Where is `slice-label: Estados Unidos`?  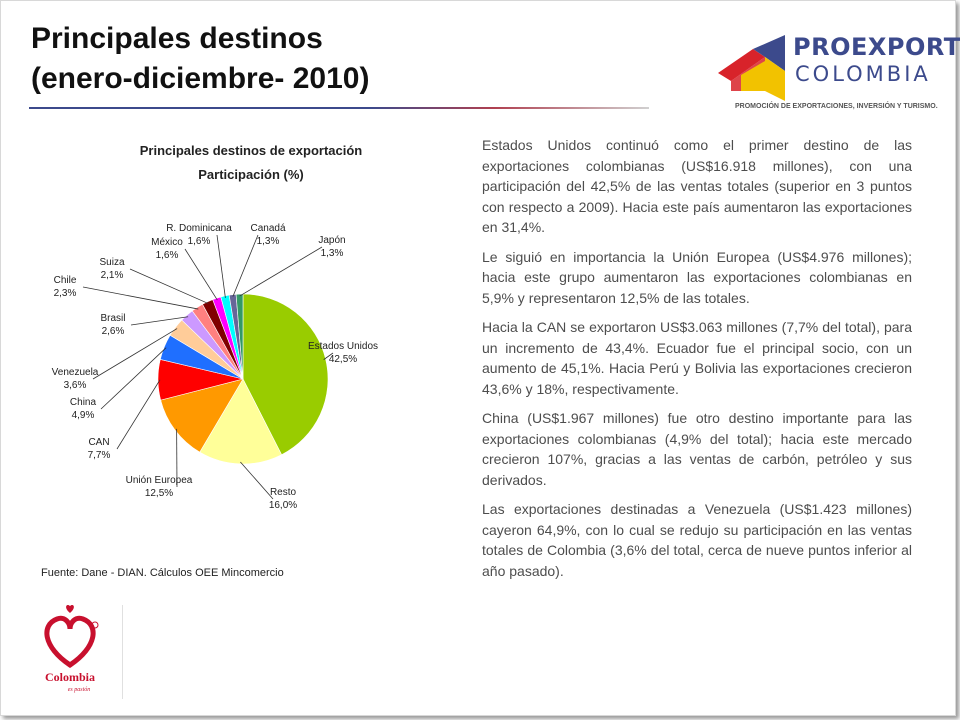
slice-label: Estados Unidos is located at coordinates (343, 346).